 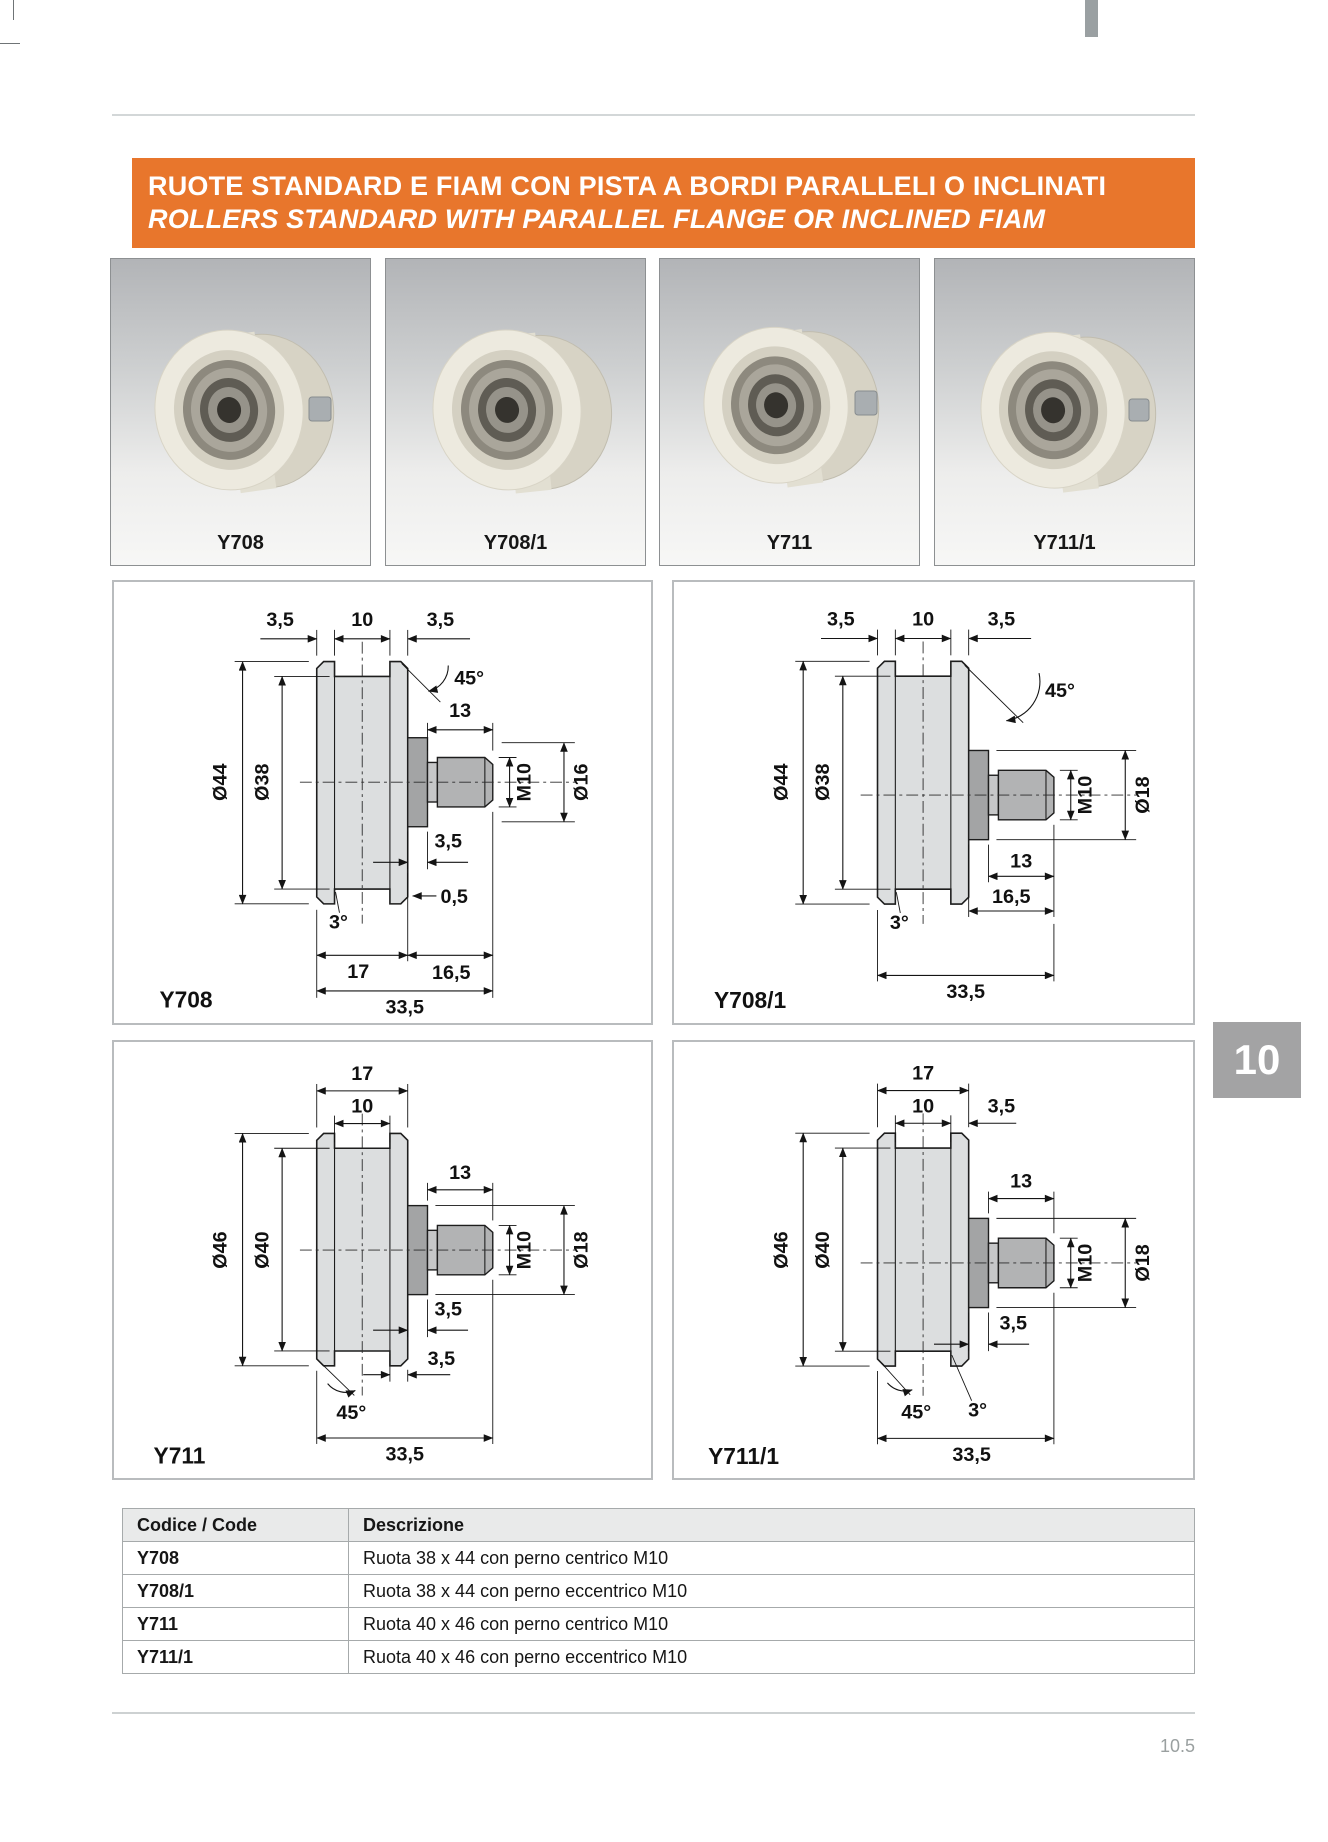 What do you see at coordinates (240, 543) in the screenshot?
I see `photo-label: Y708` at bounding box center [240, 543].